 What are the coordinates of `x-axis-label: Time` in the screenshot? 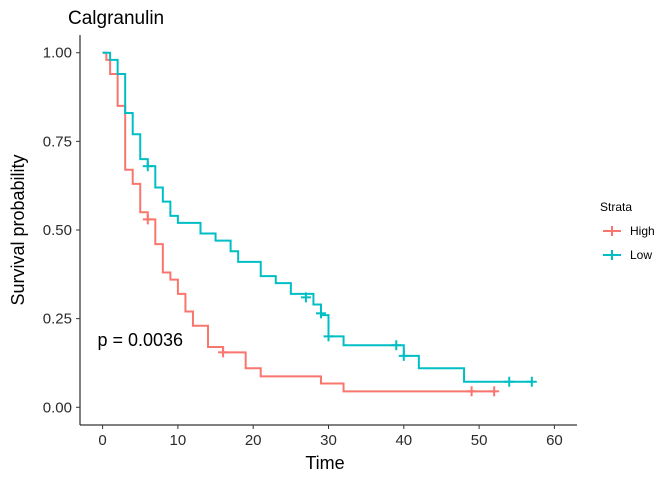 It's located at (324, 463).